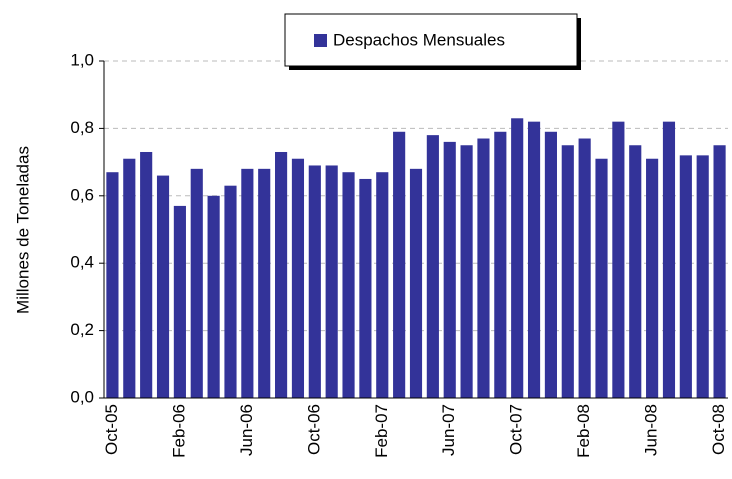  What do you see at coordinates (516, 429) in the screenshot?
I see `x-tick-label: Oct-07` at bounding box center [516, 429].